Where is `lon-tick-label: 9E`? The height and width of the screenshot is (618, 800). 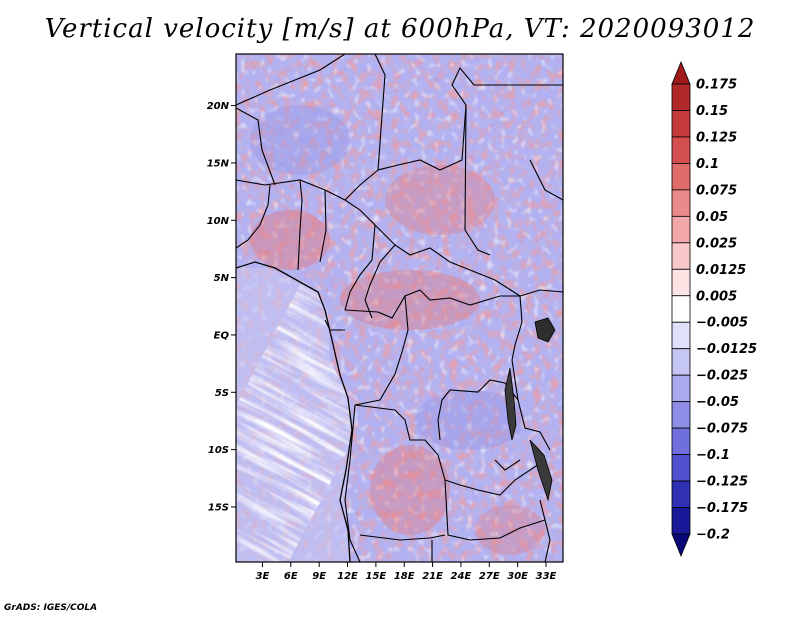 lon-tick-label: 9E is located at coordinates (319, 576).